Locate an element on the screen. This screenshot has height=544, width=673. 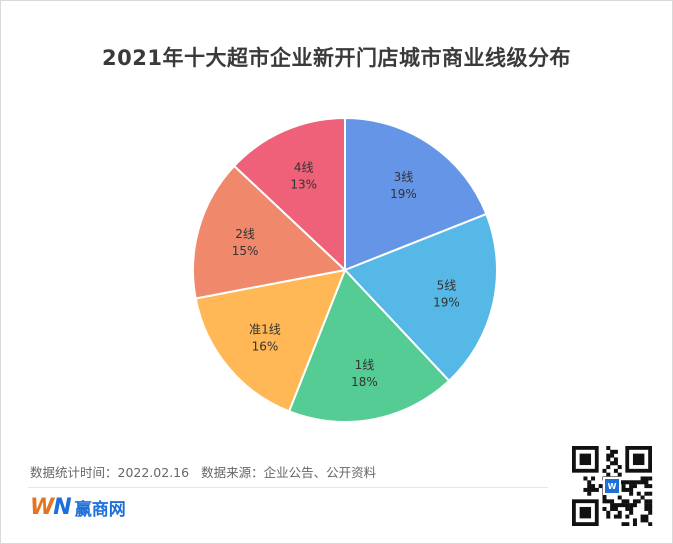
slice-value-0: 19% is located at coordinates (403, 194).